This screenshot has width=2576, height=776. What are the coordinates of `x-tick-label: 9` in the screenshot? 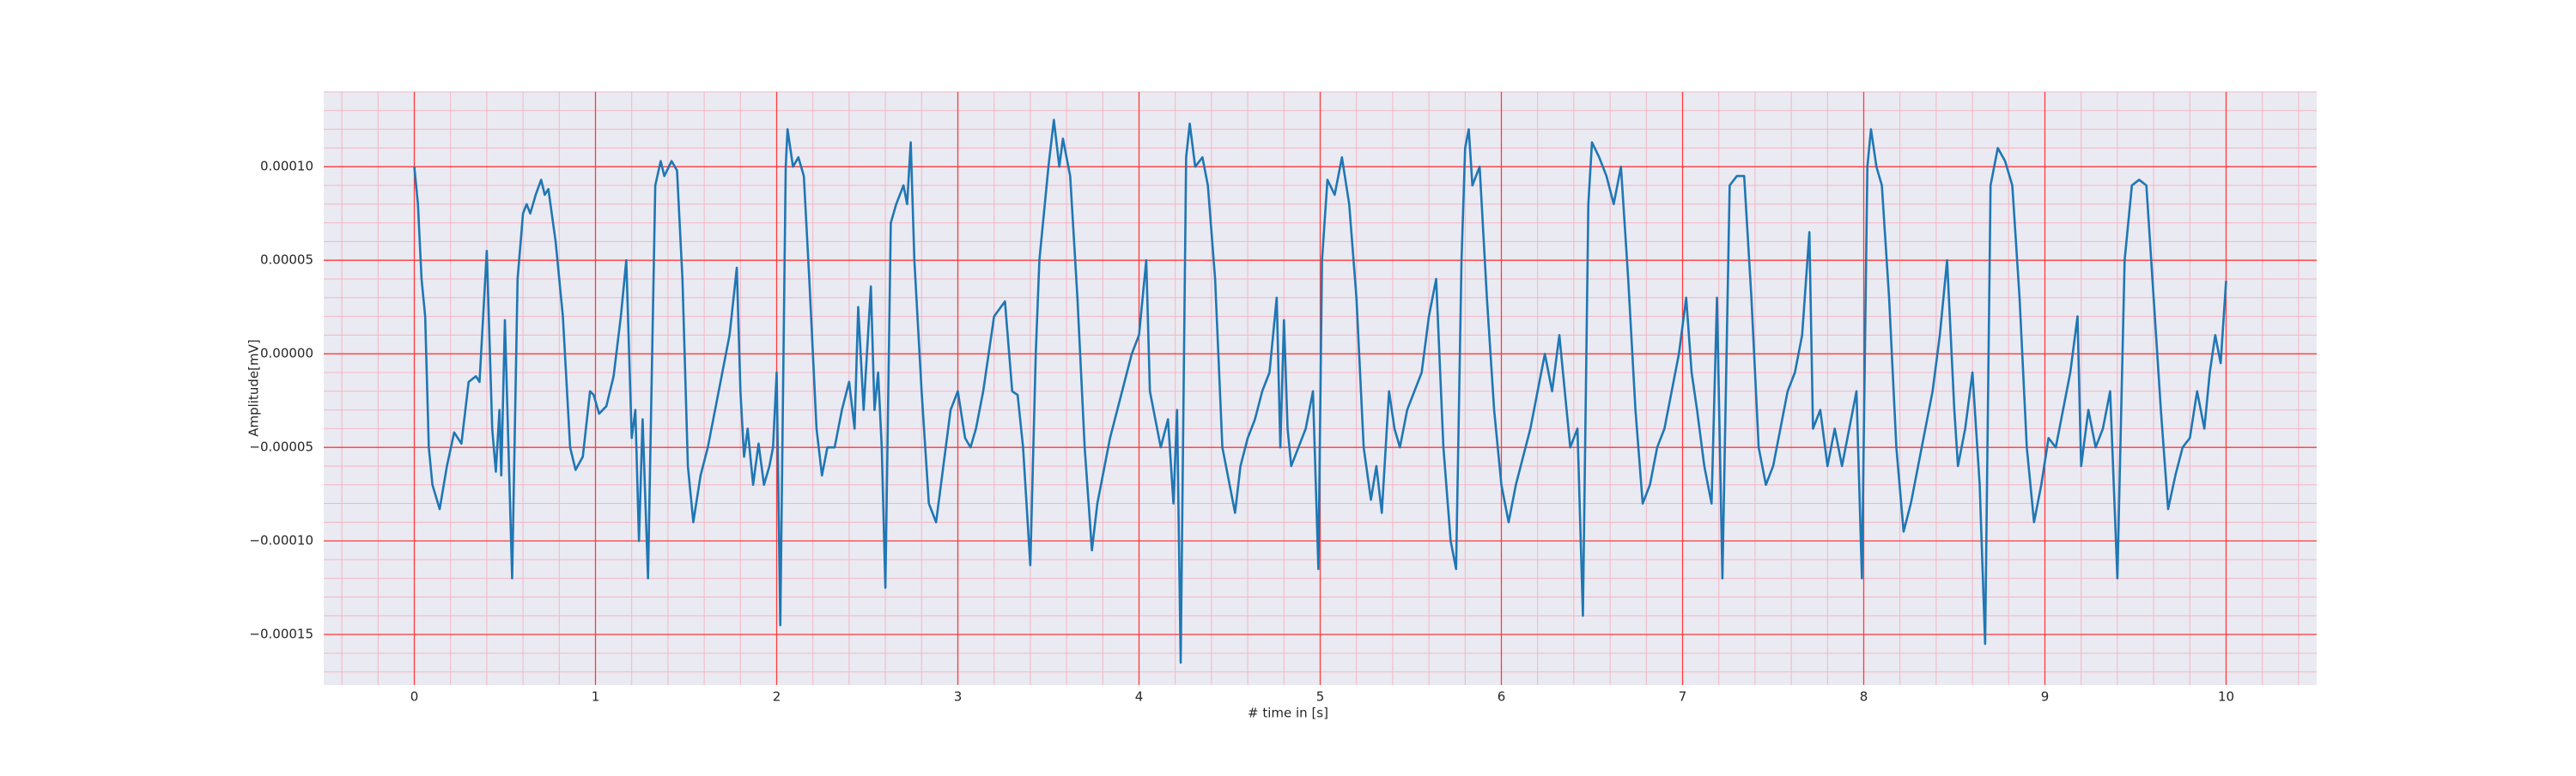 It's located at (2046, 697).